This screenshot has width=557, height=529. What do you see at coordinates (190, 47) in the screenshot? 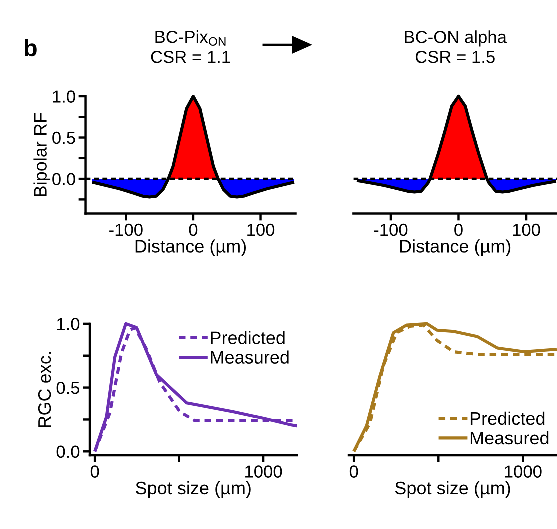
I see `chart-title: BC-Pix$_{ON}$ CSR = 1.1` at bounding box center [190, 47].